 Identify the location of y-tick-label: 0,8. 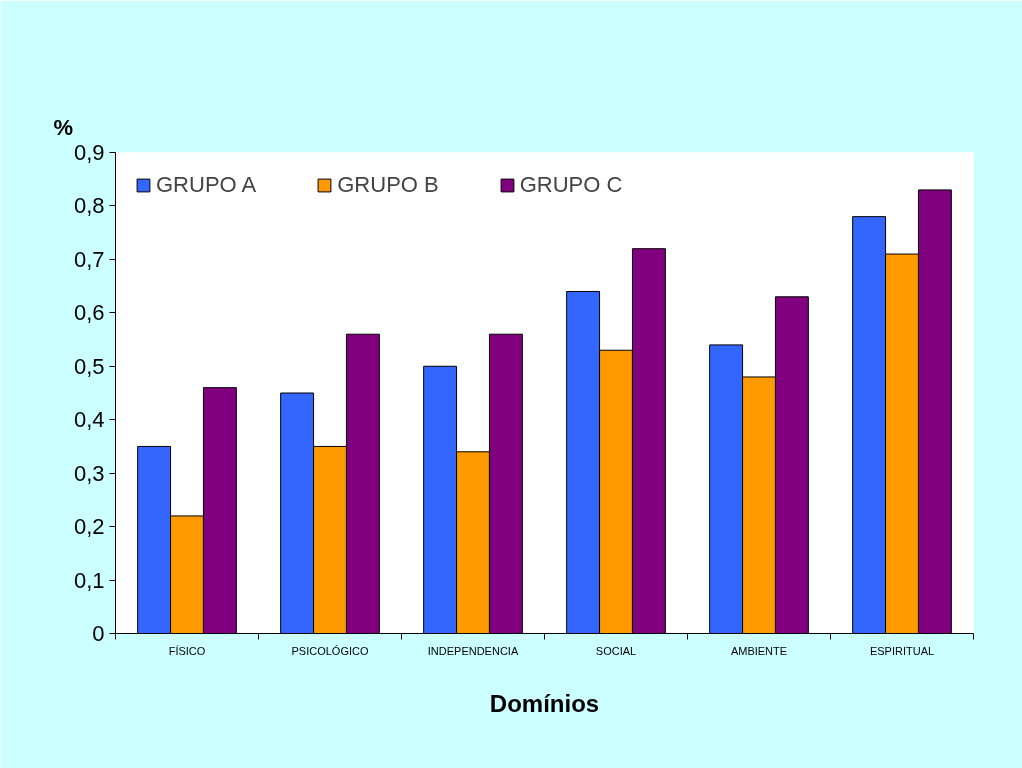
(89, 206).